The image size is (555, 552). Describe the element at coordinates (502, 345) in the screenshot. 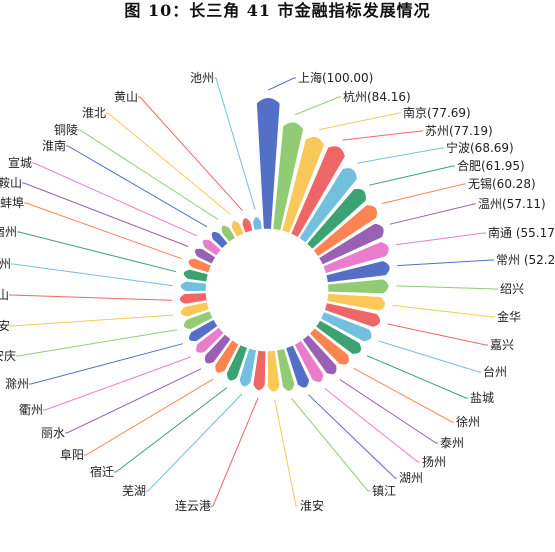

I see `petal-label-13: 嘉兴` at that location.